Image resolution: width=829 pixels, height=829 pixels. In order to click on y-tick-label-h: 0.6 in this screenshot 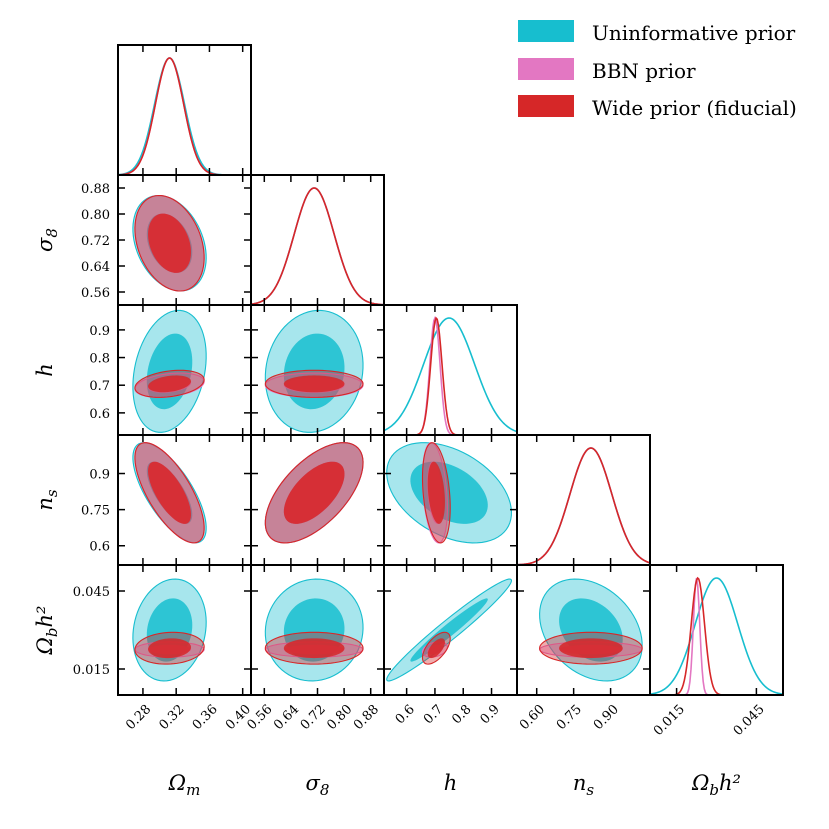, I will do `click(99, 414)`.